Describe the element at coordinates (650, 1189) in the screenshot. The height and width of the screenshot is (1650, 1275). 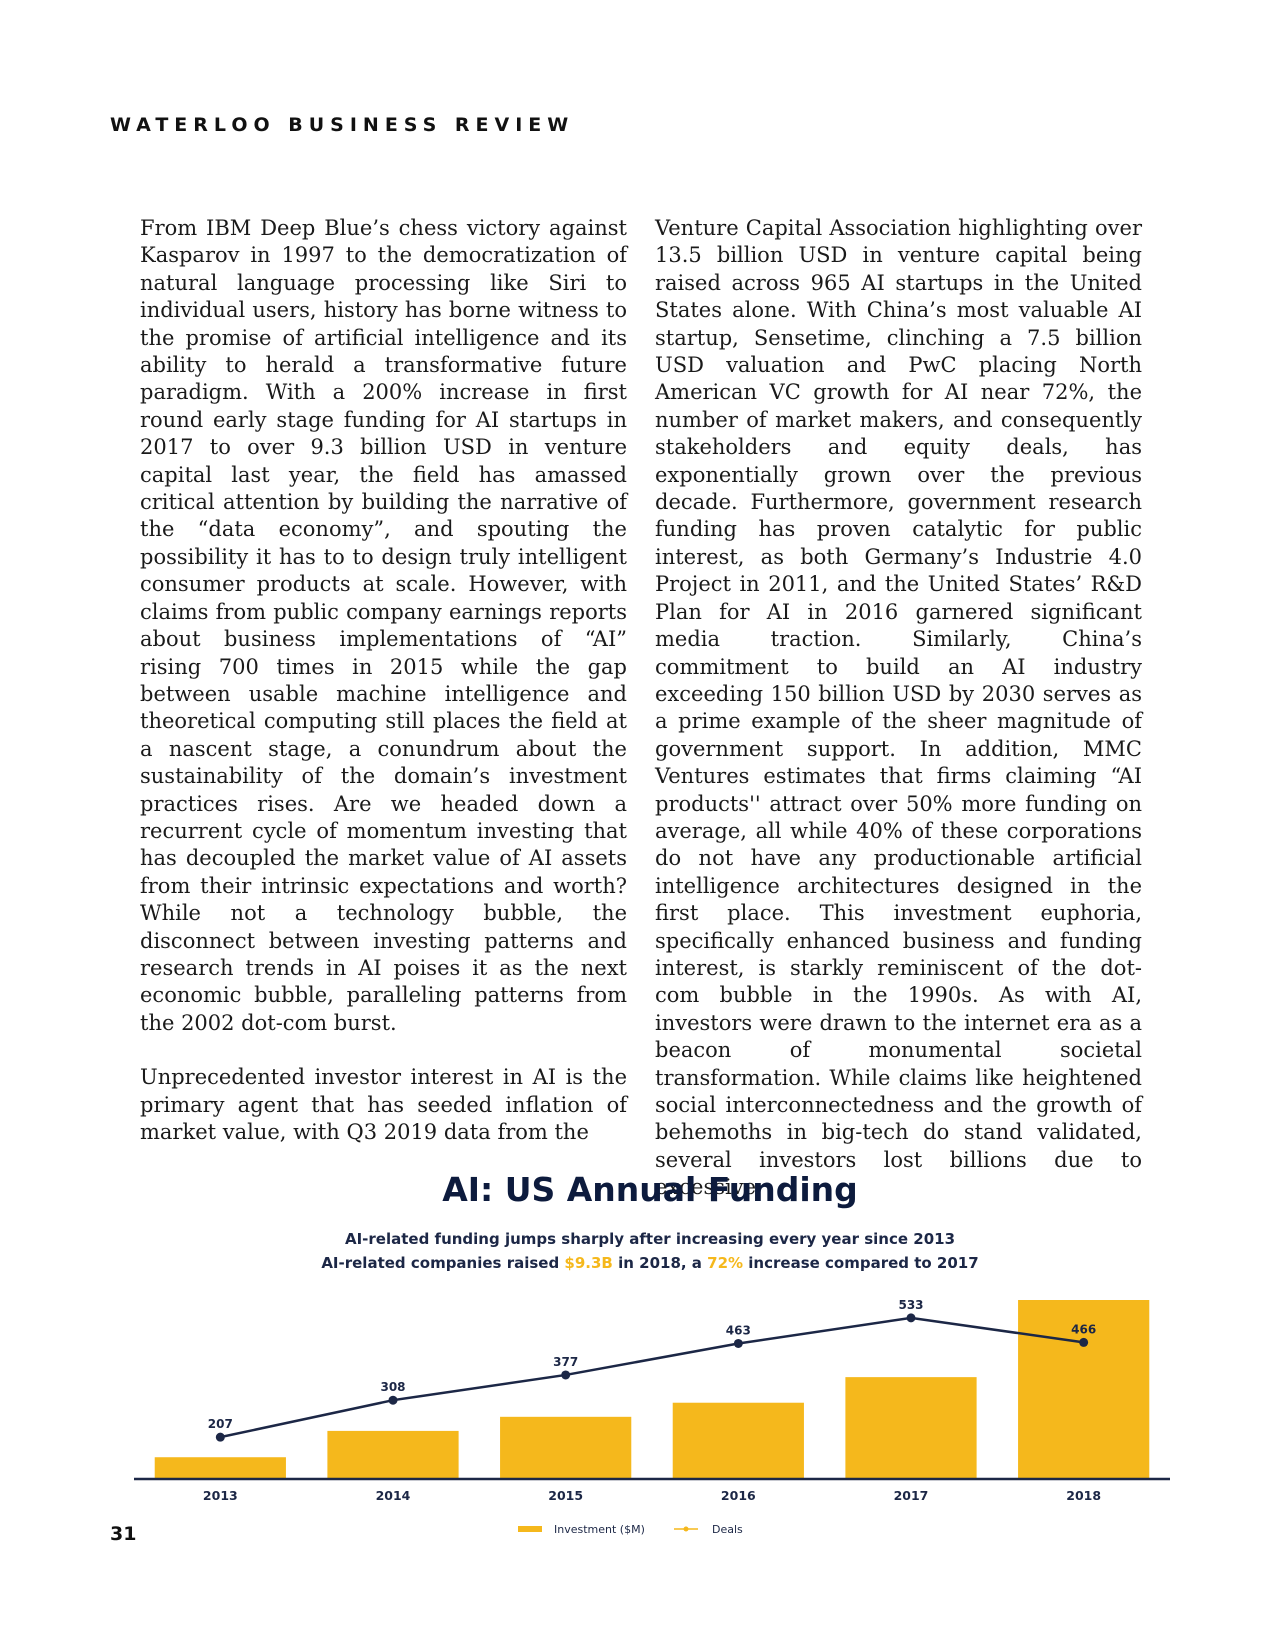
I see `chart-title: AI: US Annual Funding` at that location.